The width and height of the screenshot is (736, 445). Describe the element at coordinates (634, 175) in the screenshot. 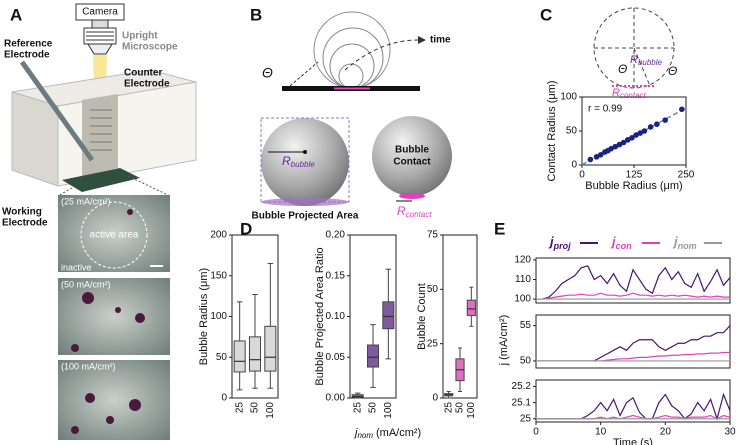

I see `x-tick-label: 125` at that location.